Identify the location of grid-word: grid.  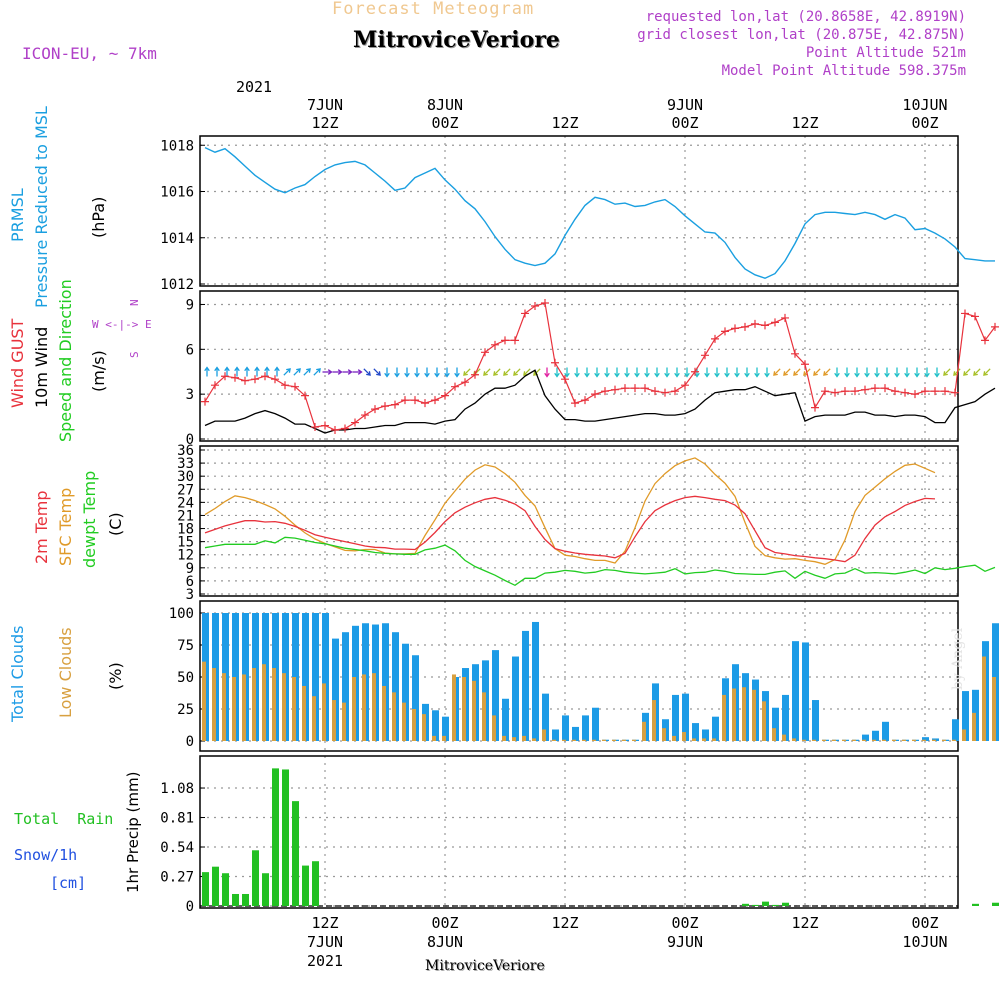
(654, 35).